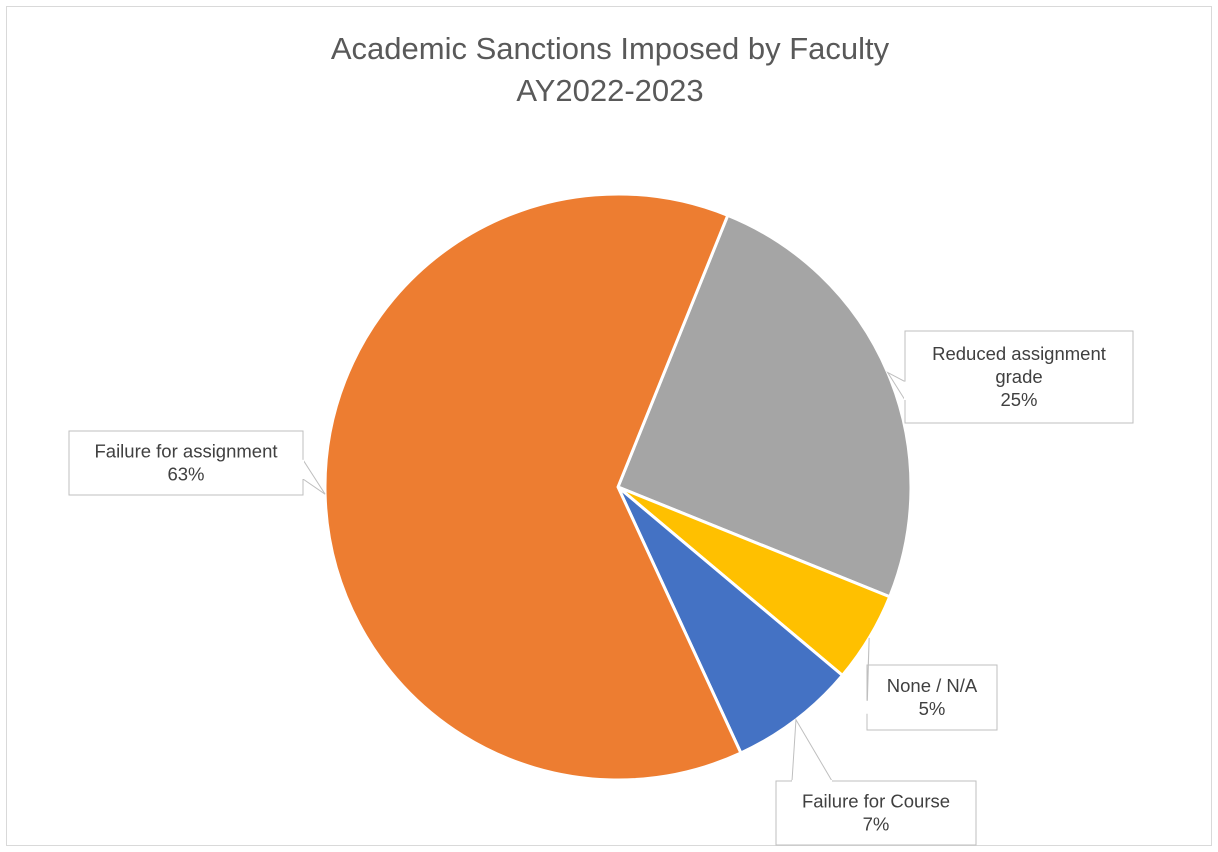 This screenshot has width=1218, height=852. Describe the element at coordinates (876, 824) in the screenshot. I see `data-label-percent: 7%` at that location.